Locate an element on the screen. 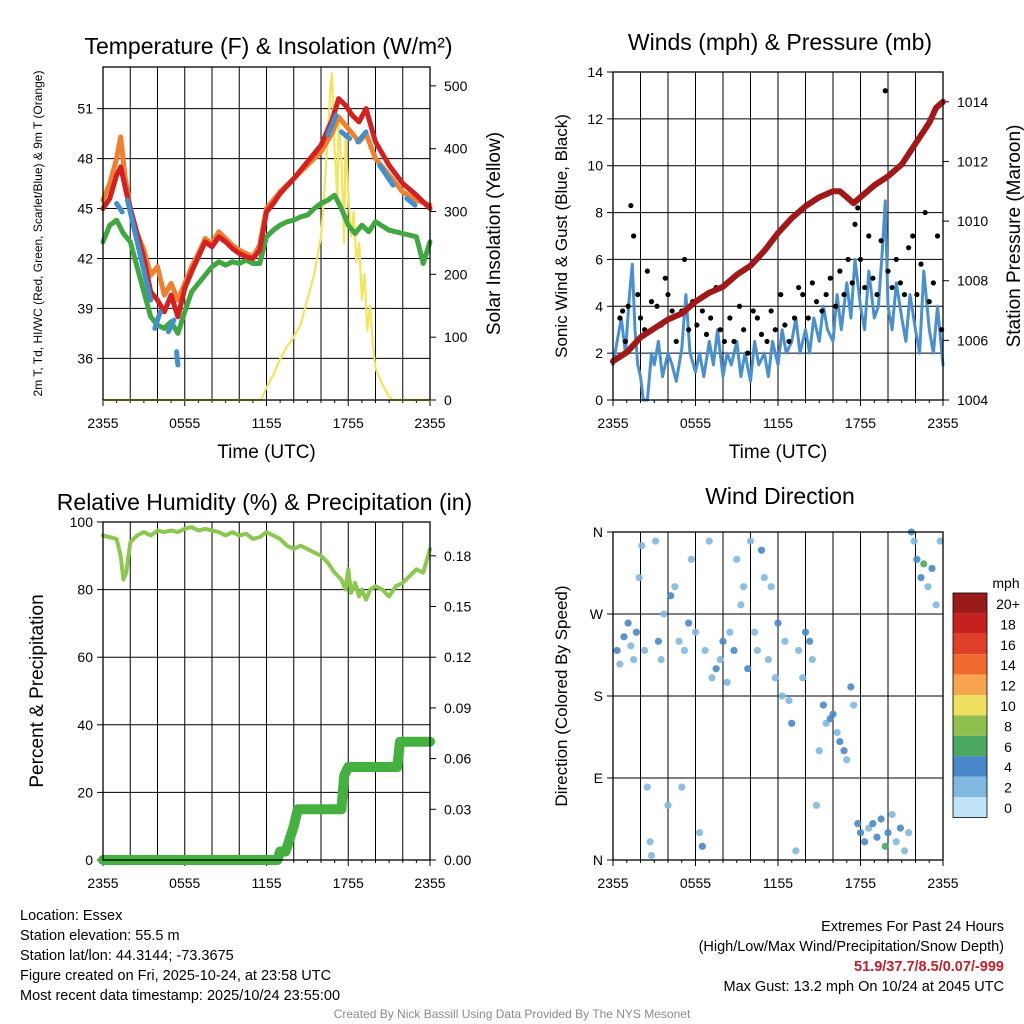 The image size is (1024, 1024). y-tick-label: 20 is located at coordinates (85, 792).